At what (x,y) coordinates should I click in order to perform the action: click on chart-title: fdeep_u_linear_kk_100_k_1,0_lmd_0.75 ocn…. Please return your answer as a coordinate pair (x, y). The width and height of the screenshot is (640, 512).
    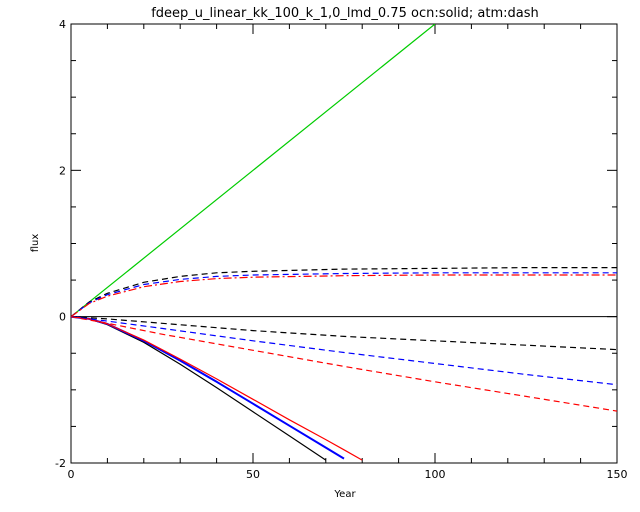
    Looking at the image, I should click on (345, 13).